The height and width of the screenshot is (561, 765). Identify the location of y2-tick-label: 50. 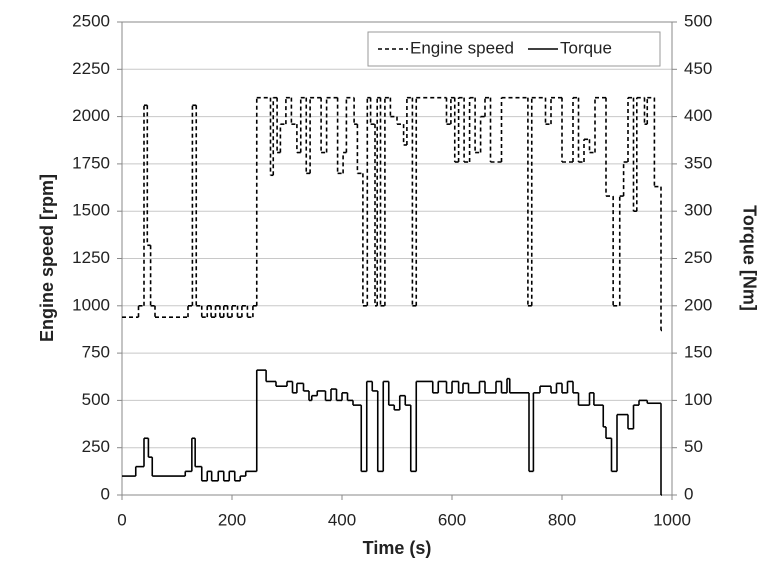
(693, 446).